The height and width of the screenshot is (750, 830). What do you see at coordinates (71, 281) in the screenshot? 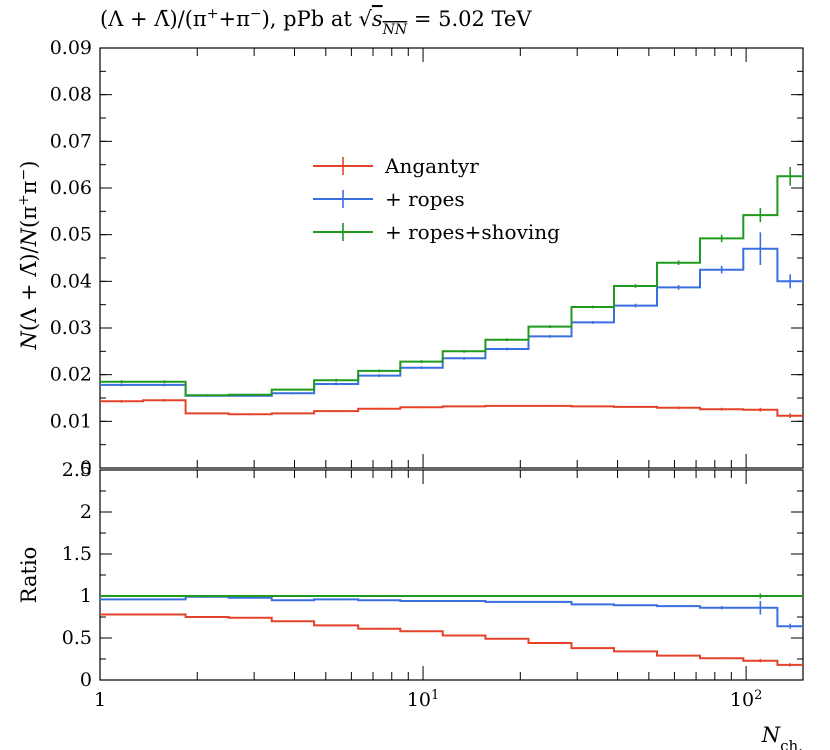
I see `main-y-tick-label: 0.04` at bounding box center [71, 281].